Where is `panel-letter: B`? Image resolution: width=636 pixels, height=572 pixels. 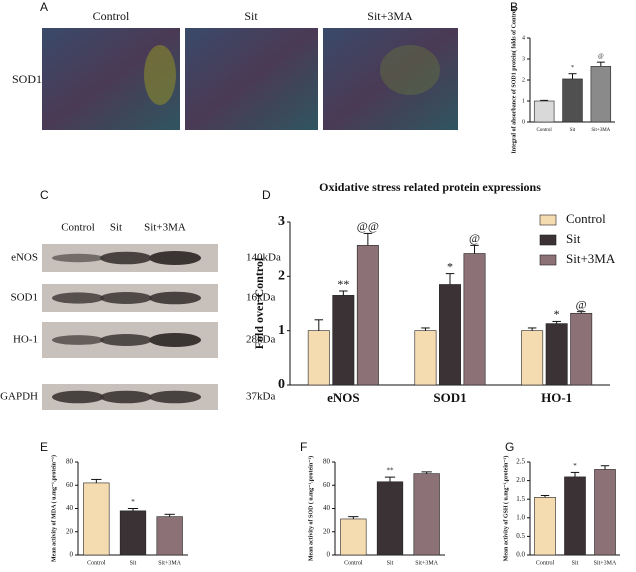
panel-letter: B is located at coordinates (514, 7).